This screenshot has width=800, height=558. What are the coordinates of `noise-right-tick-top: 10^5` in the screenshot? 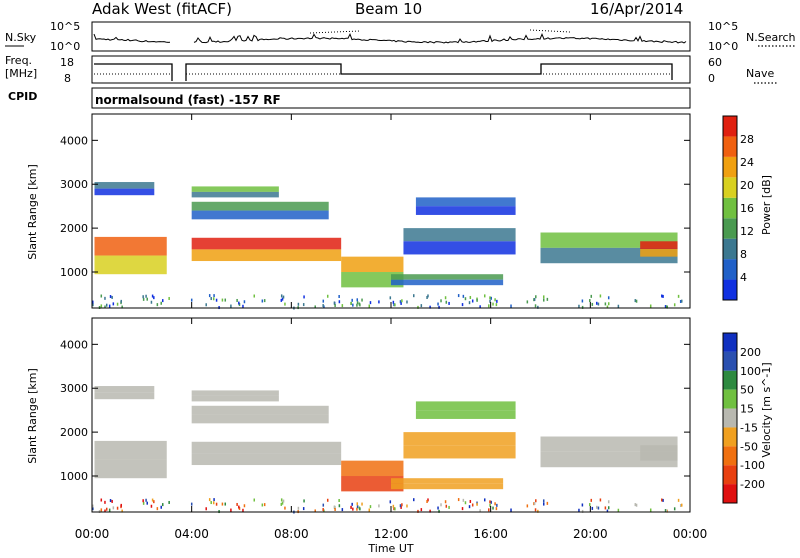 It's located at (723, 26).